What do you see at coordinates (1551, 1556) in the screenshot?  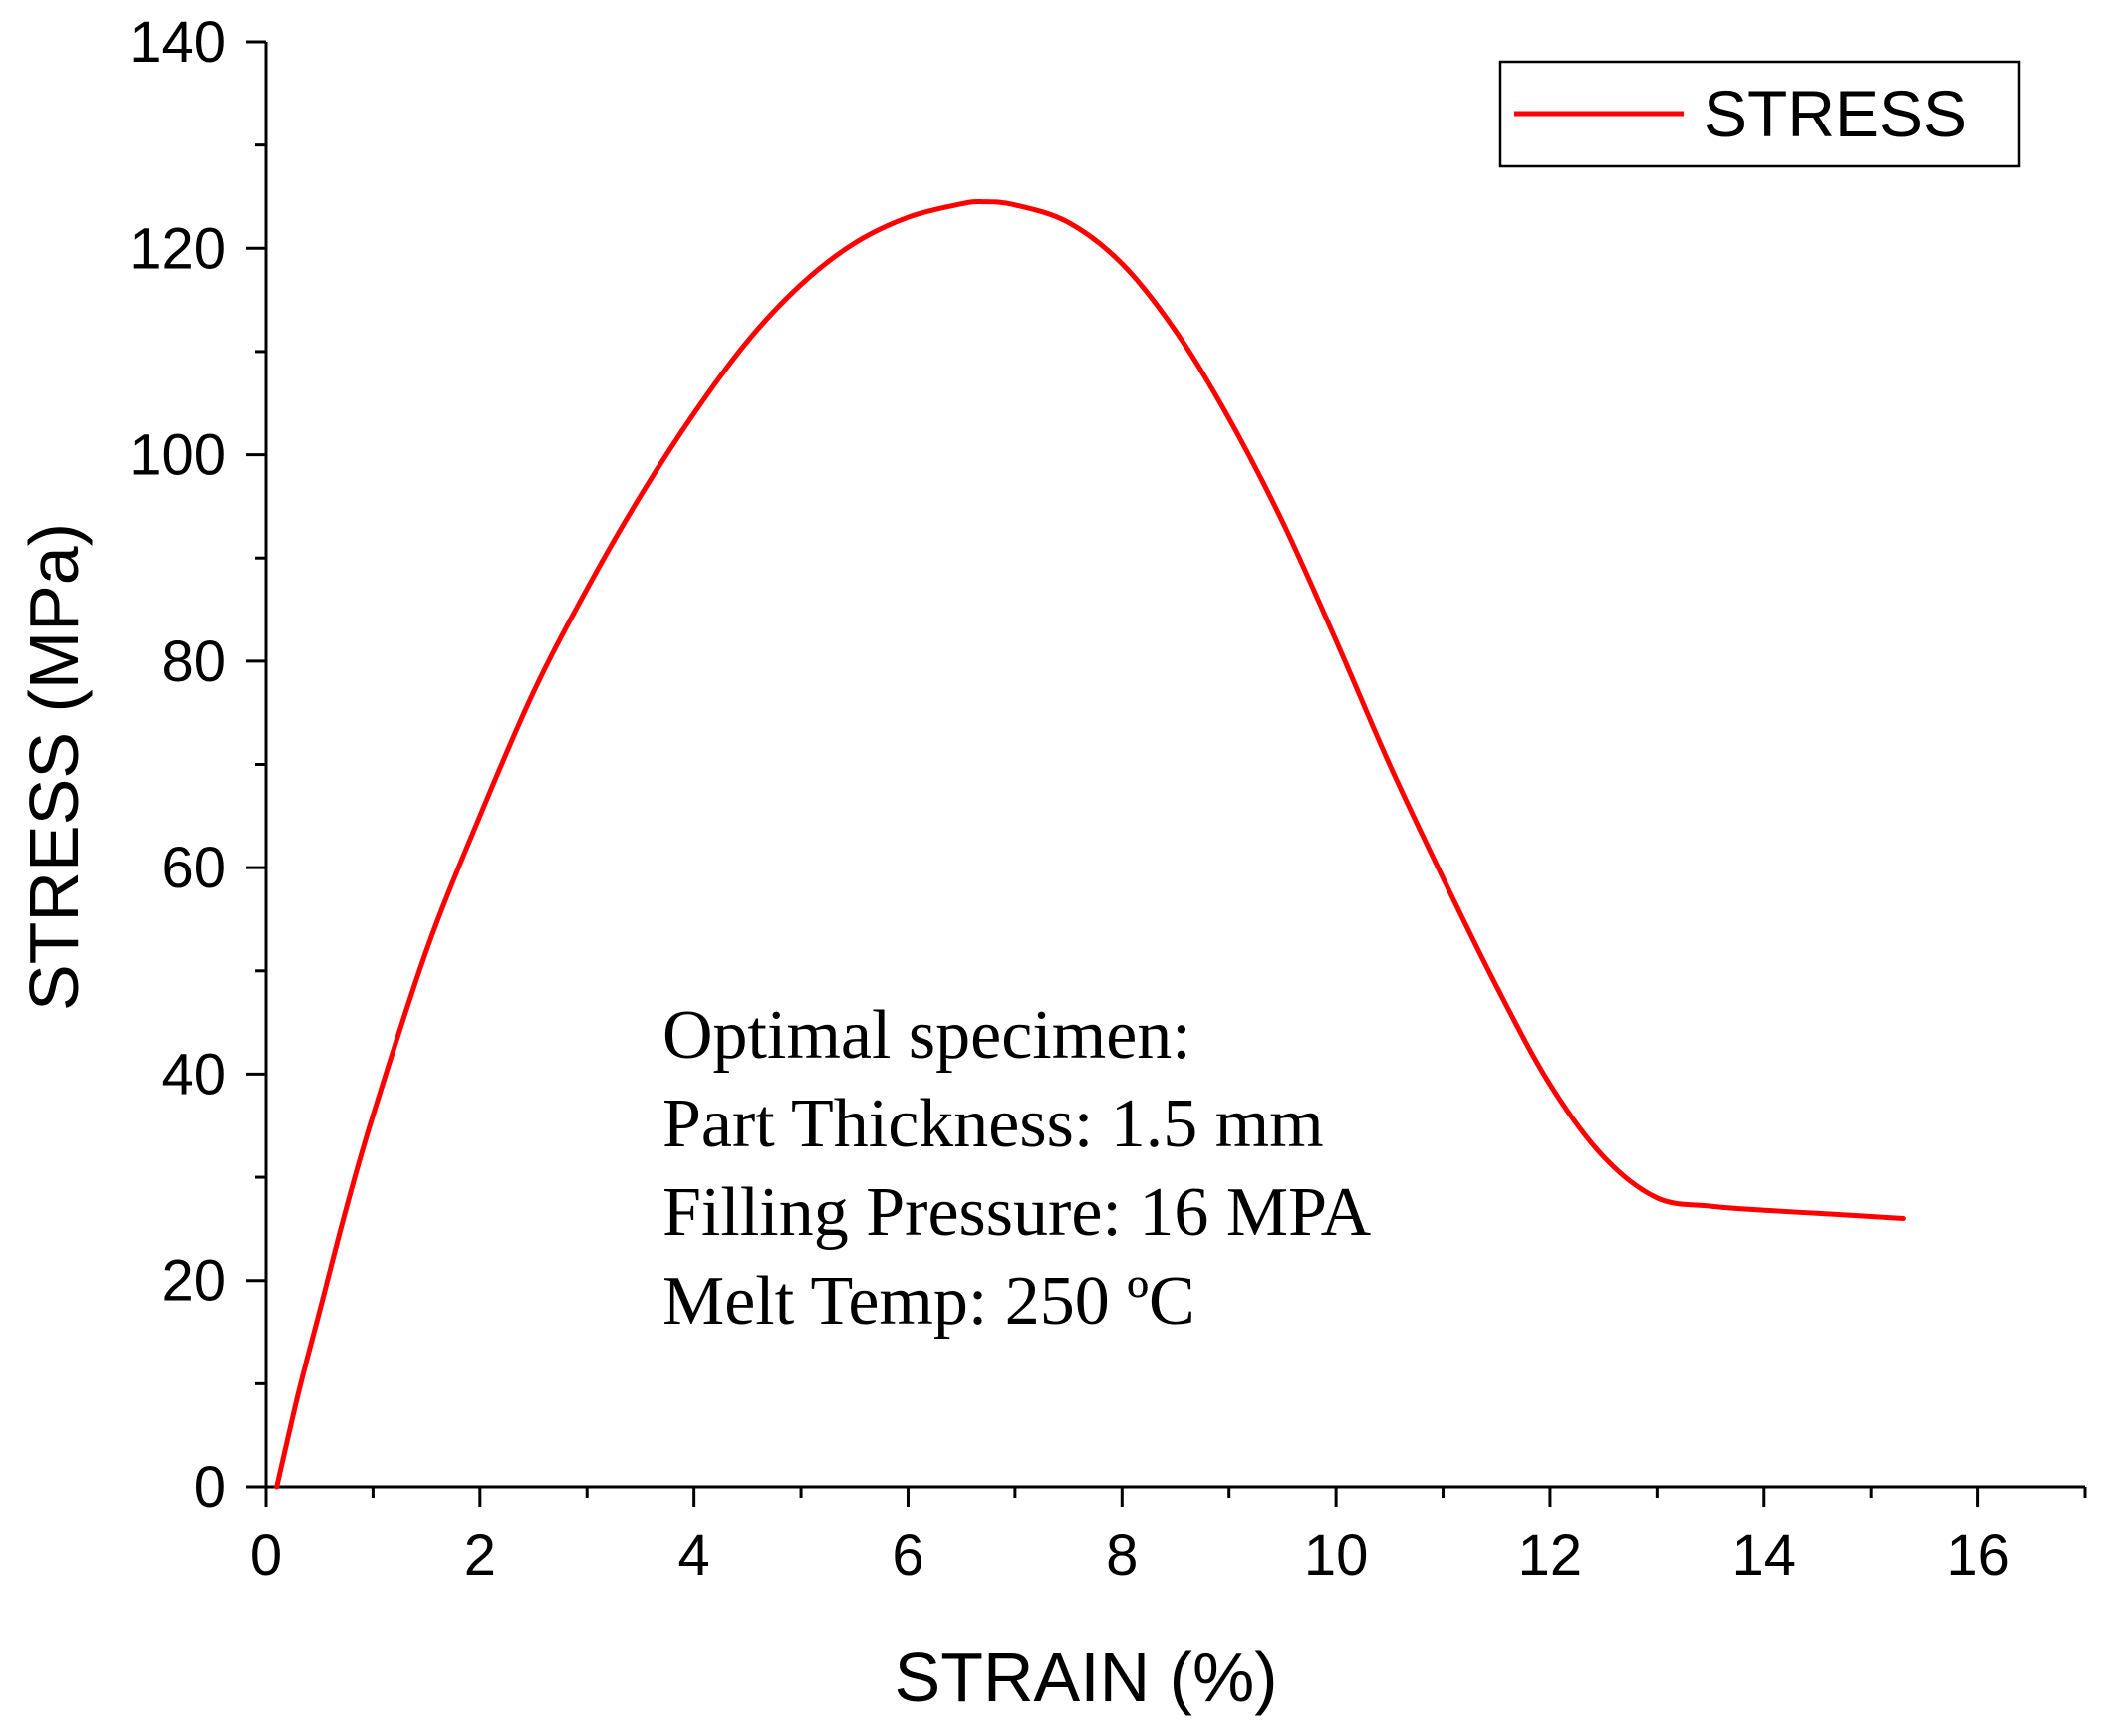 I see `x-tick-label: 12` at bounding box center [1551, 1556].